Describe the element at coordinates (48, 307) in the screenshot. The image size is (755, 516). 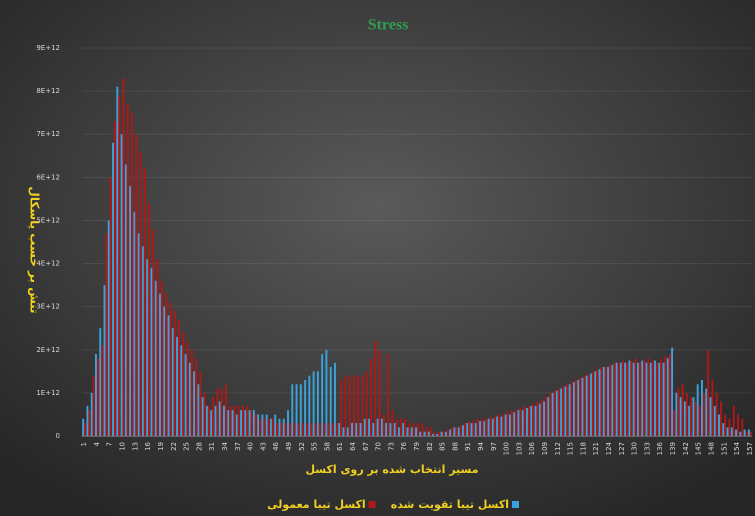
I see `y-tick-label: 3E+12` at that location.